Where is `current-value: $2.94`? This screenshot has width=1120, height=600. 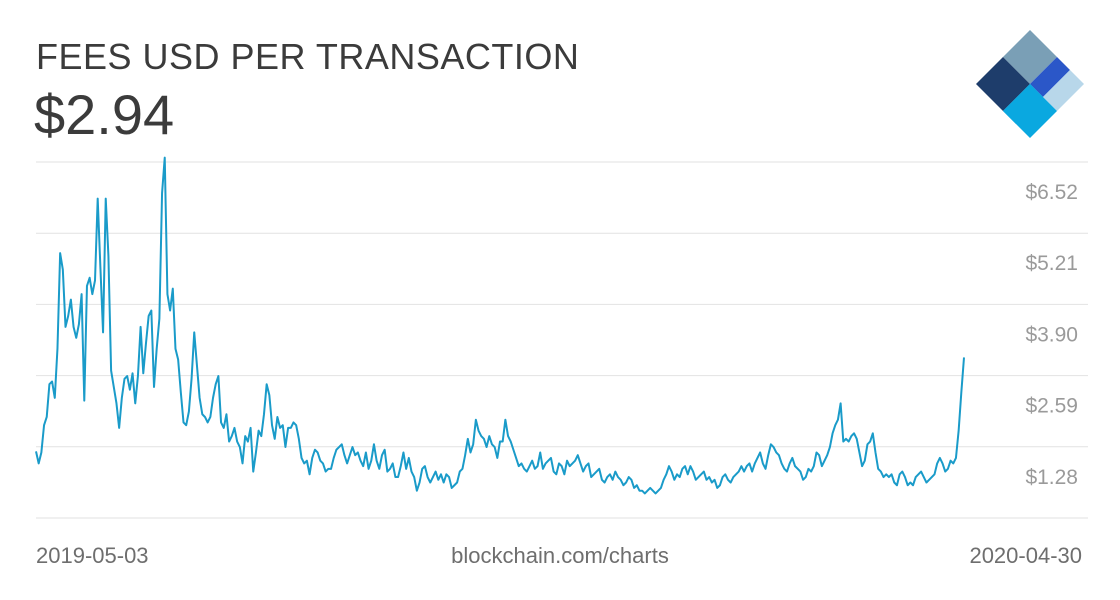 current-value: $2.94 is located at coordinates (104, 114).